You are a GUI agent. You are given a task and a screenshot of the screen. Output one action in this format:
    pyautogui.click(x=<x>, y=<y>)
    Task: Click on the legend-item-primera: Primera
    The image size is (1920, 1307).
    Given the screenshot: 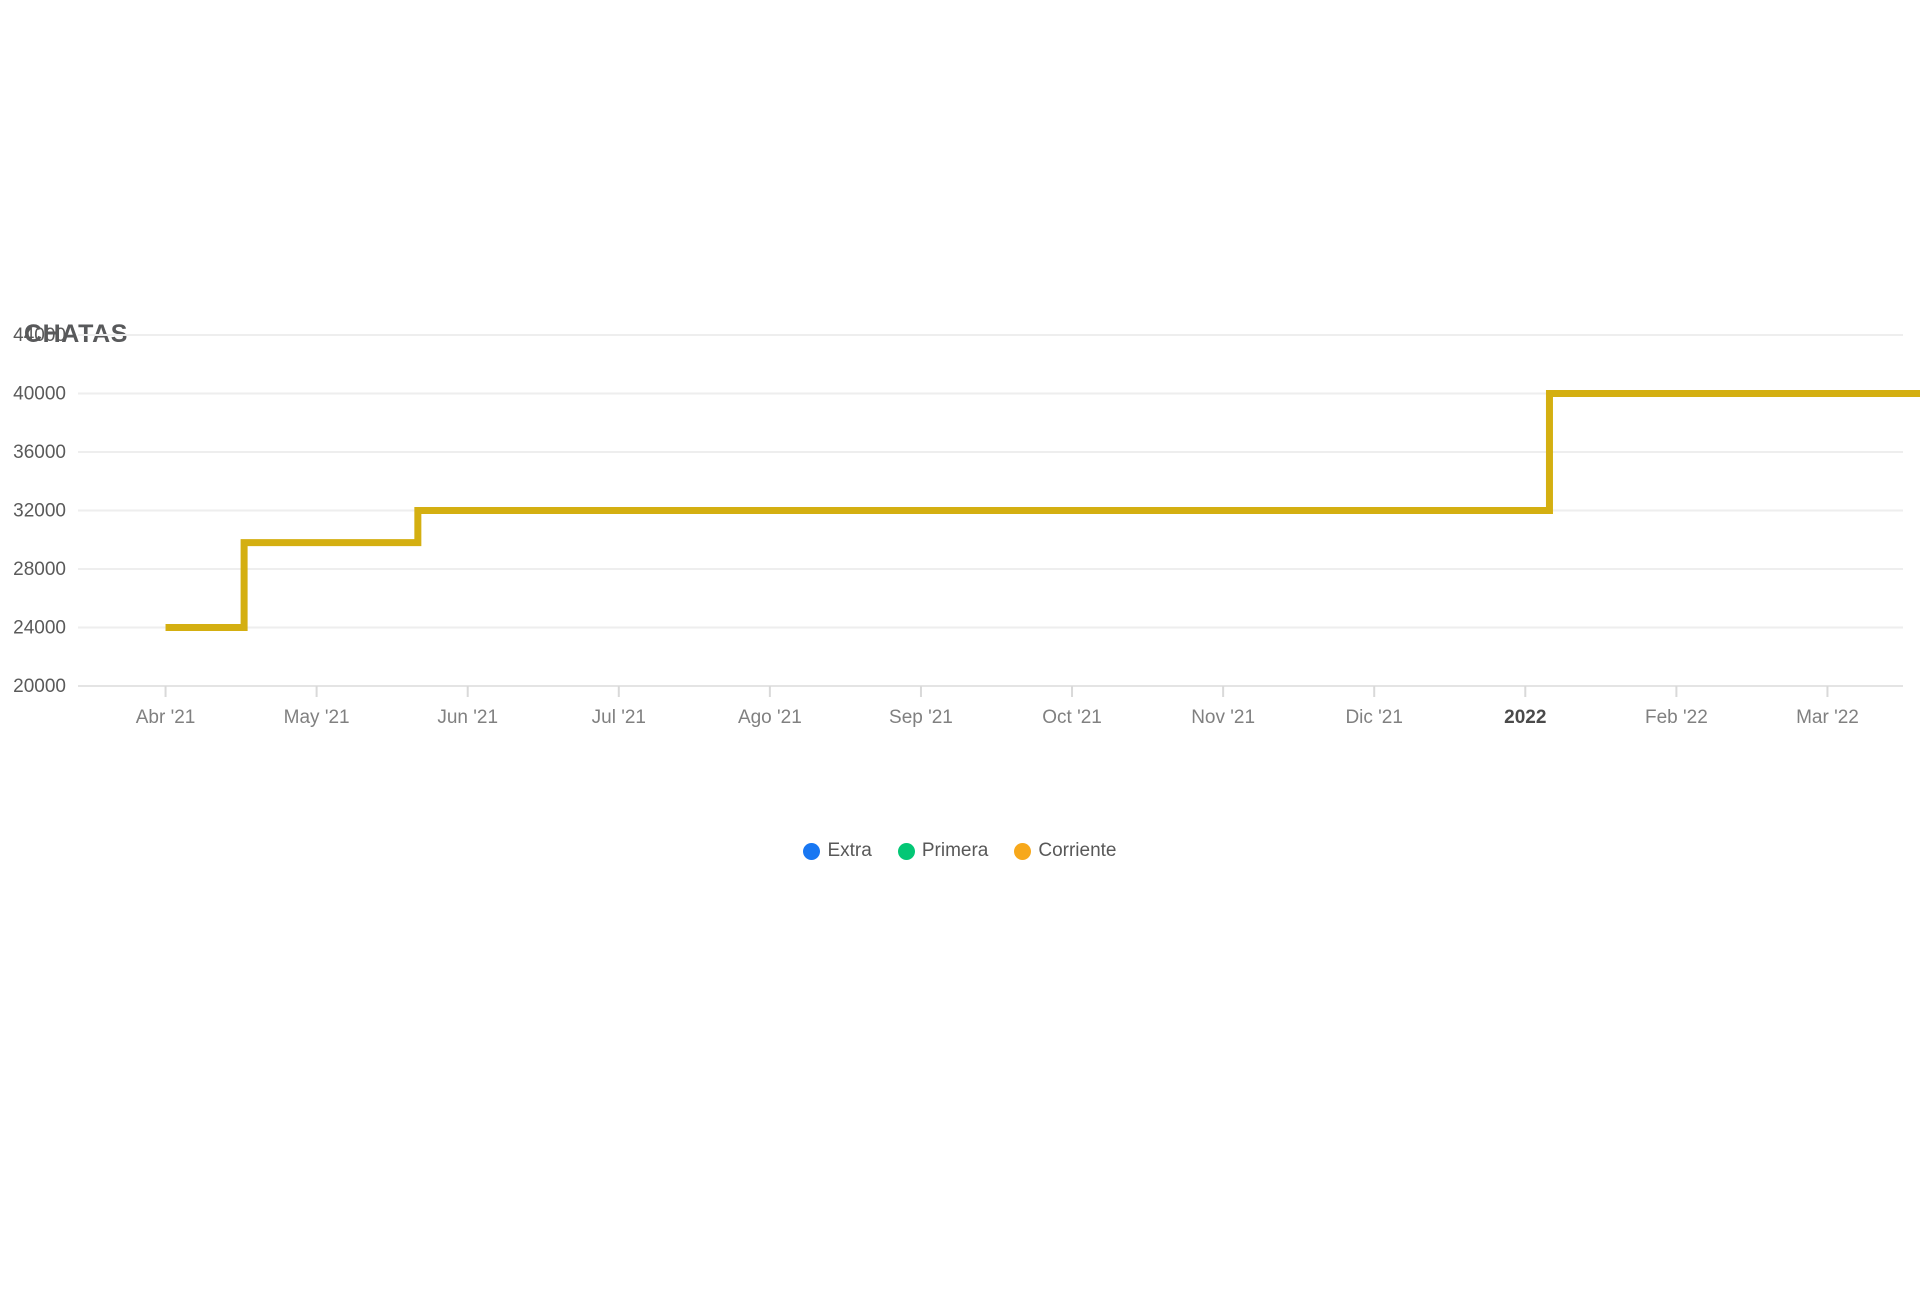 What is the action you would take?
    pyautogui.click(x=943, y=851)
    